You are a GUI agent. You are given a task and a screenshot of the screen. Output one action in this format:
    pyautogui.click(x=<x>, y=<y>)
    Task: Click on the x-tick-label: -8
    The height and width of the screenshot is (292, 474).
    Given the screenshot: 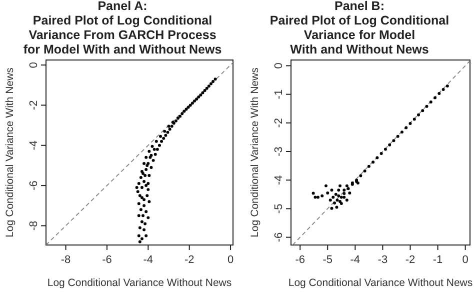 What is the action you would take?
    pyautogui.click(x=65, y=260)
    